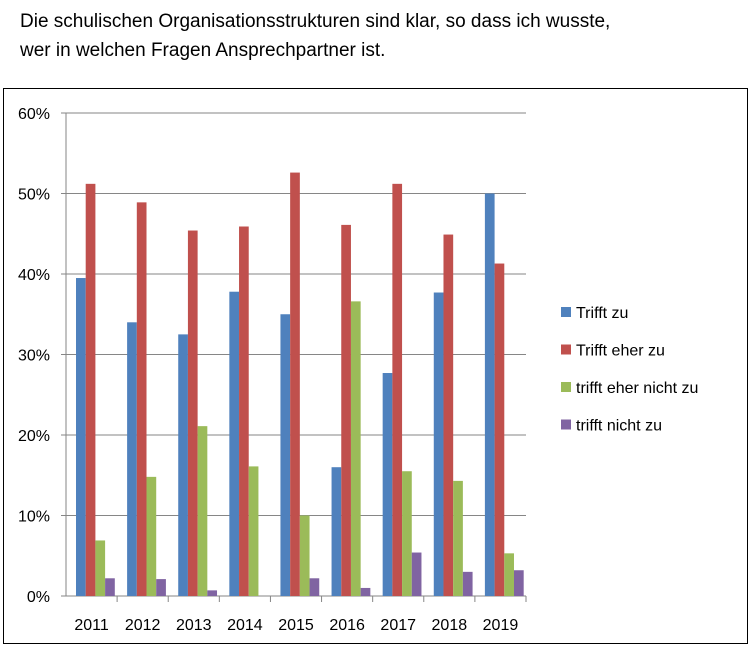 This screenshot has width=752, height=650. What do you see at coordinates (194, 625) in the screenshot?
I see `x-tick-label: 2013` at bounding box center [194, 625].